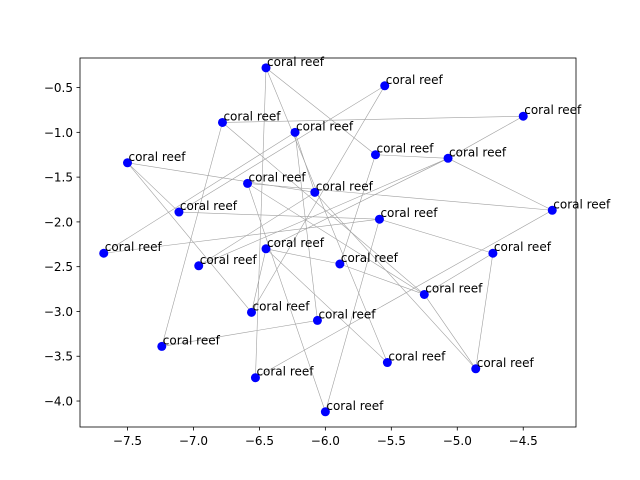 Image resolution: width=640 pixels, height=480 pixels. Describe the element at coordinates (58, 357) in the screenshot. I see `y-tick-label: −3.5` at that location.